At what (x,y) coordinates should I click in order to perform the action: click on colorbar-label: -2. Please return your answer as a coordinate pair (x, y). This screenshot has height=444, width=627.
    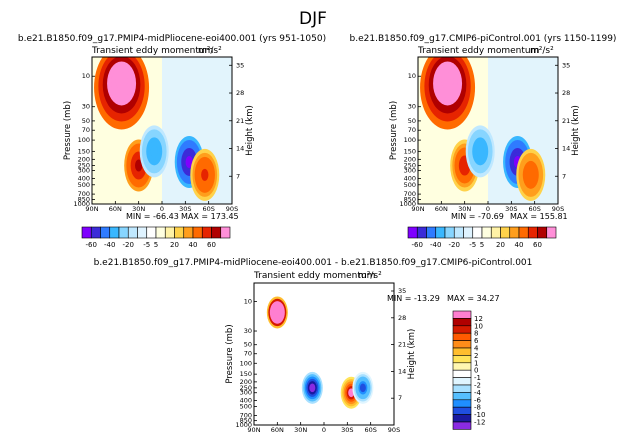
    Looking at the image, I should click on (477, 386).